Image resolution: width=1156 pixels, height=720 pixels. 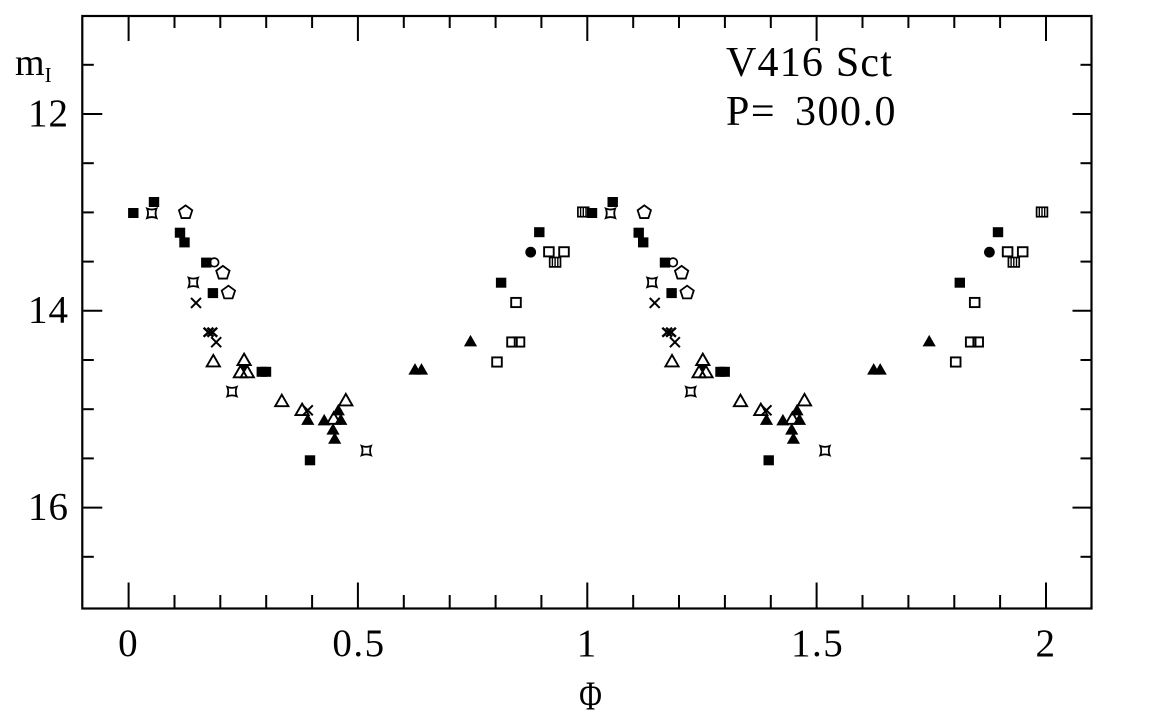 I want to click on svg-text: V416 Sct, so click(x=809, y=63).